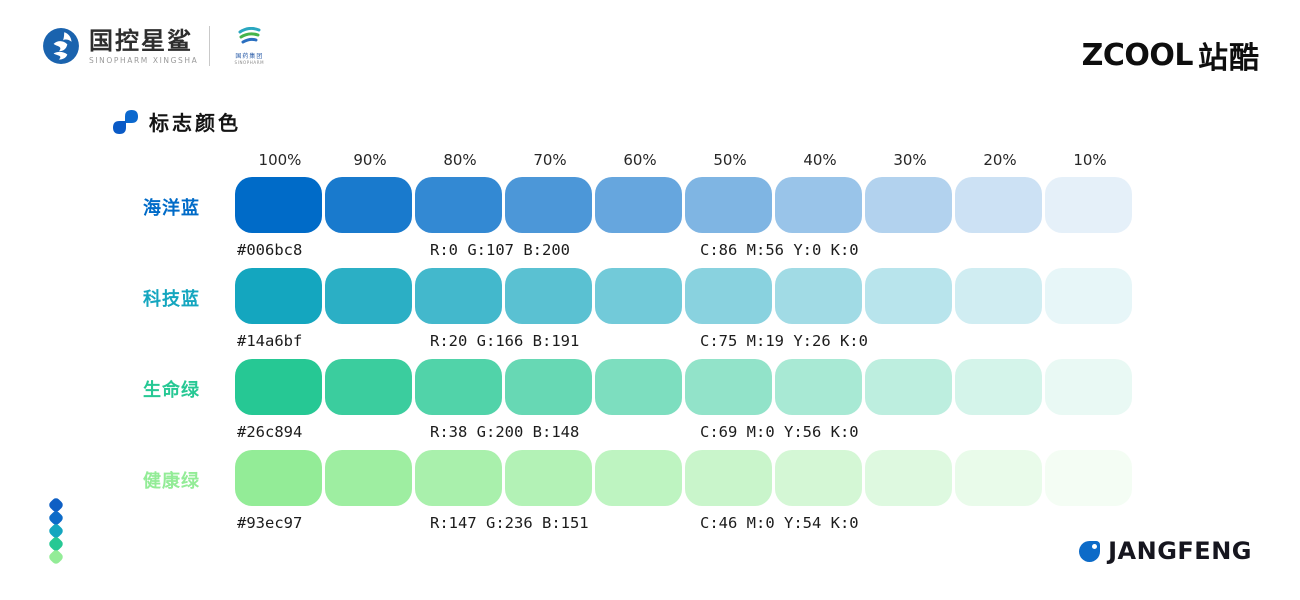  What do you see at coordinates (784, 341) in the screenshot?
I see `tech-blue-cmyk-value: C:75 M:19 Y:26 K:0` at bounding box center [784, 341].